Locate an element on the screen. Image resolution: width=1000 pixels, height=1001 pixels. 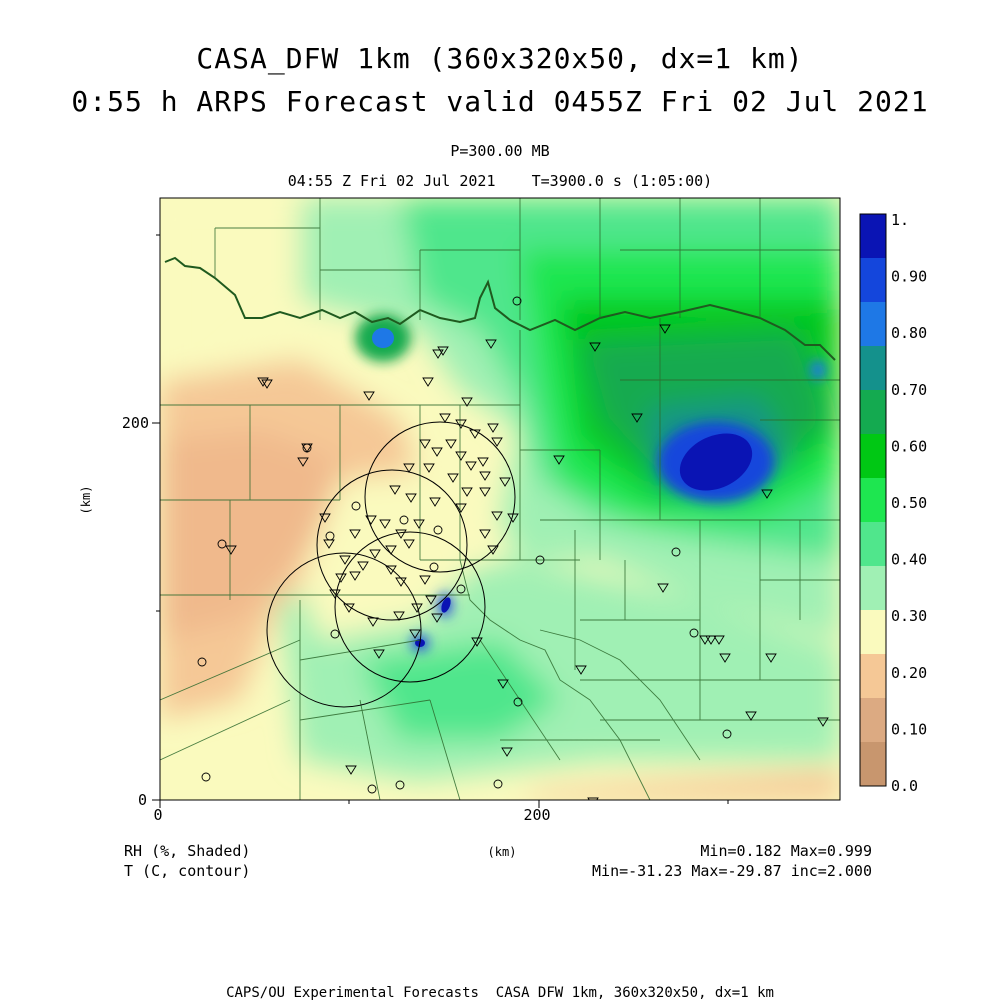
x-tick-0: 0 is located at coordinates (157, 815).